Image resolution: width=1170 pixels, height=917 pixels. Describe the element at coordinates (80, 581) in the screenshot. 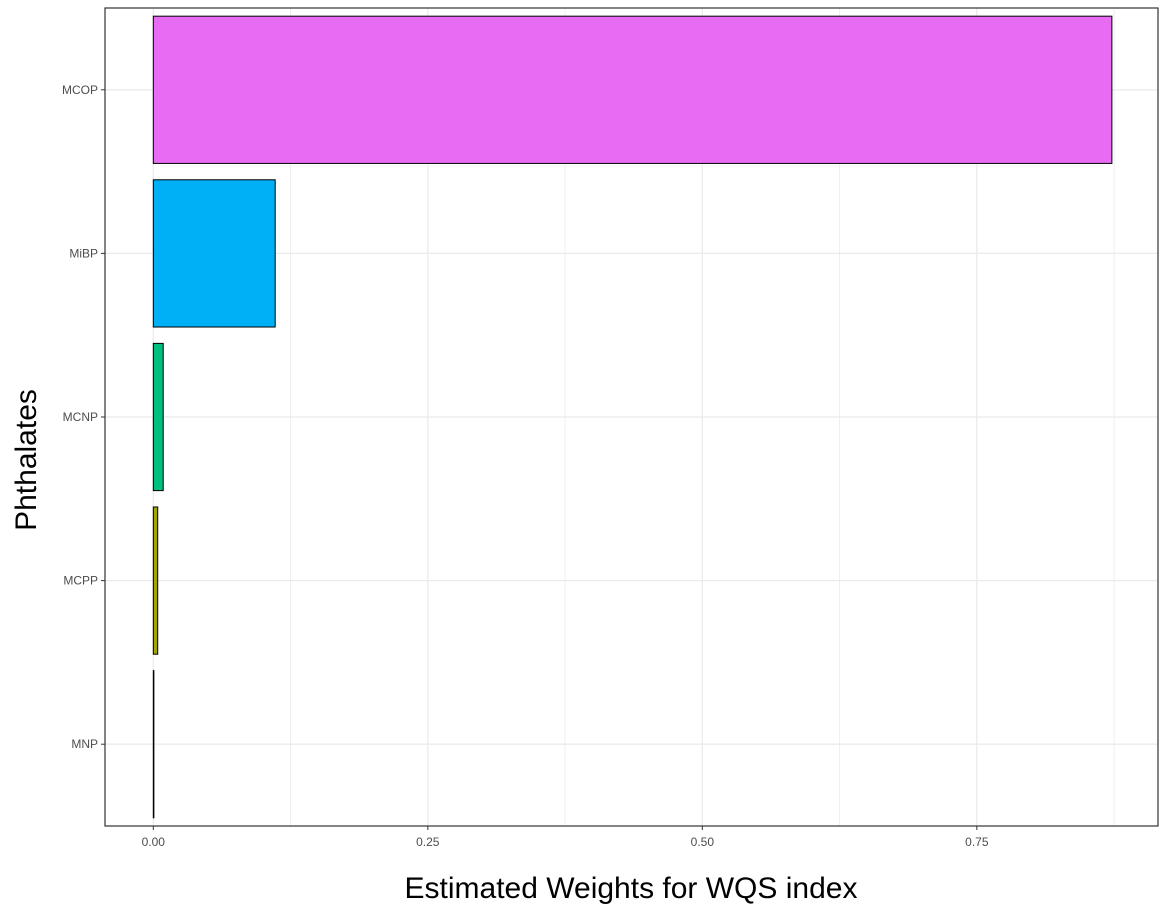

I see `y-tick-label: MCPP` at that location.